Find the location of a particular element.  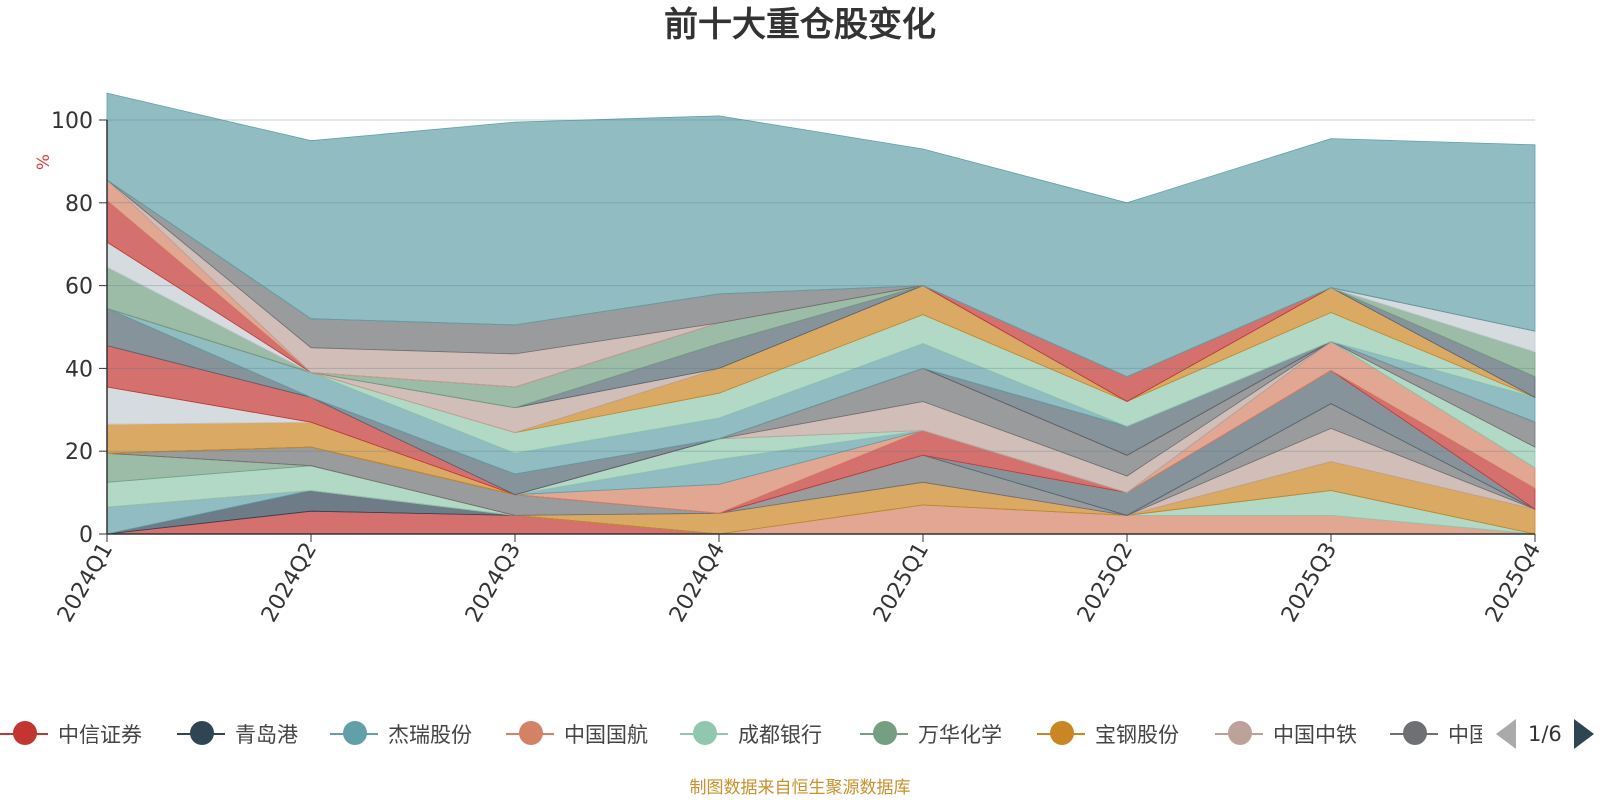

legend-label: 青岛港 is located at coordinates (266, 735).